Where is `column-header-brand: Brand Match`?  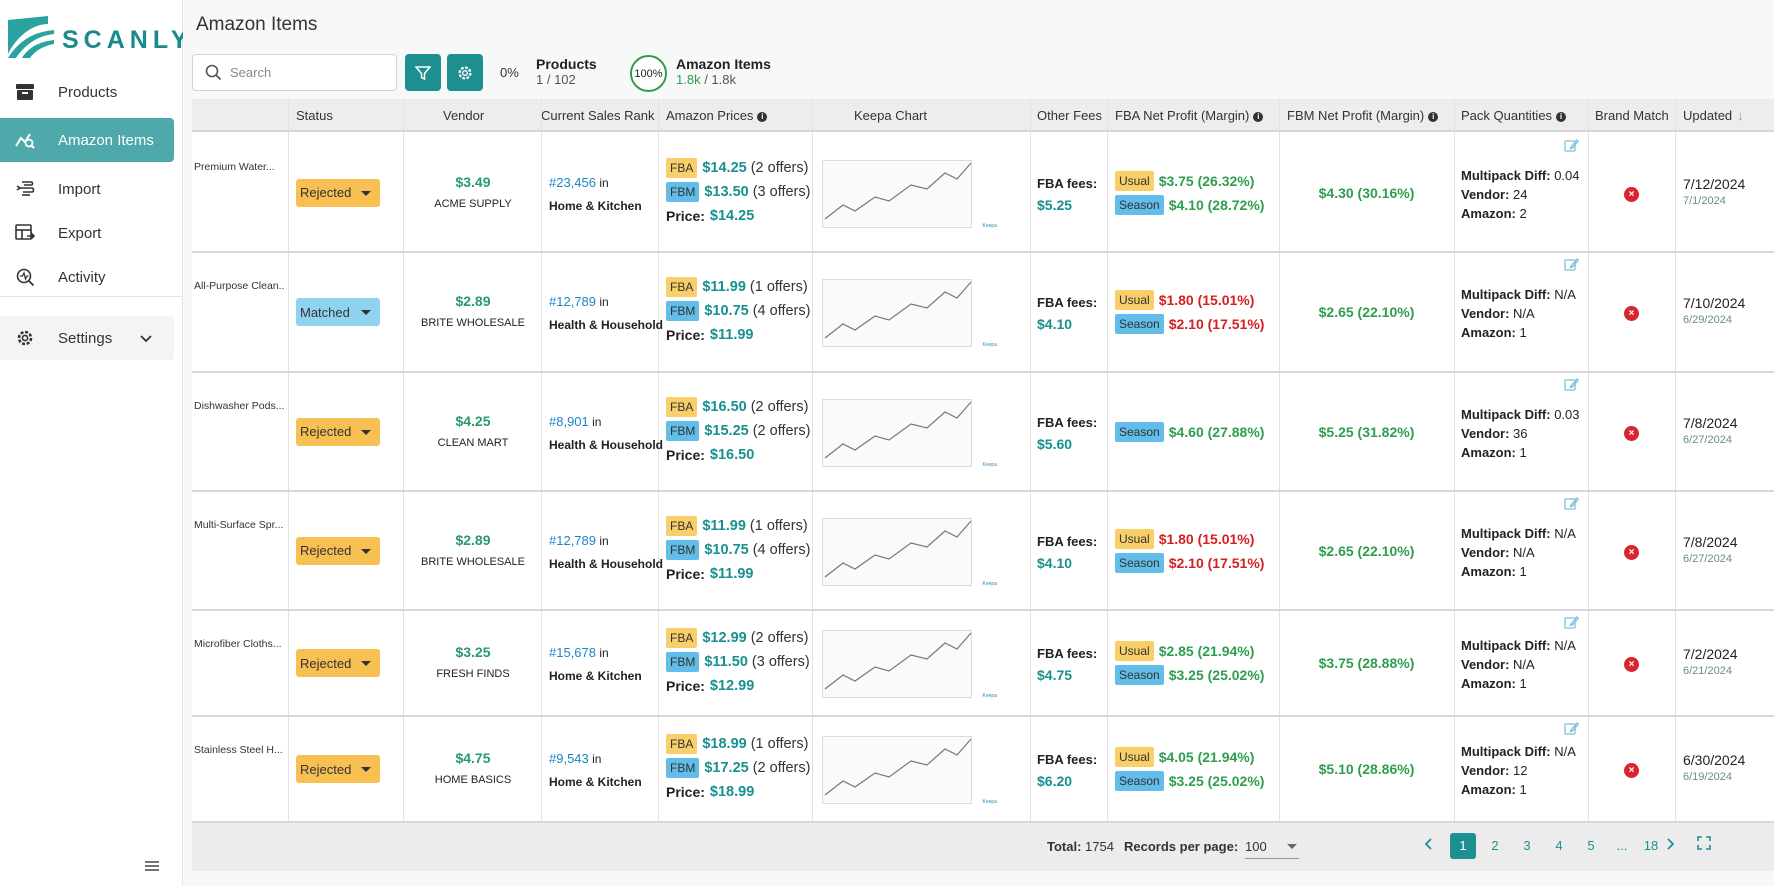
column-header-brand: Brand Match is located at coordinates (1632, 115).